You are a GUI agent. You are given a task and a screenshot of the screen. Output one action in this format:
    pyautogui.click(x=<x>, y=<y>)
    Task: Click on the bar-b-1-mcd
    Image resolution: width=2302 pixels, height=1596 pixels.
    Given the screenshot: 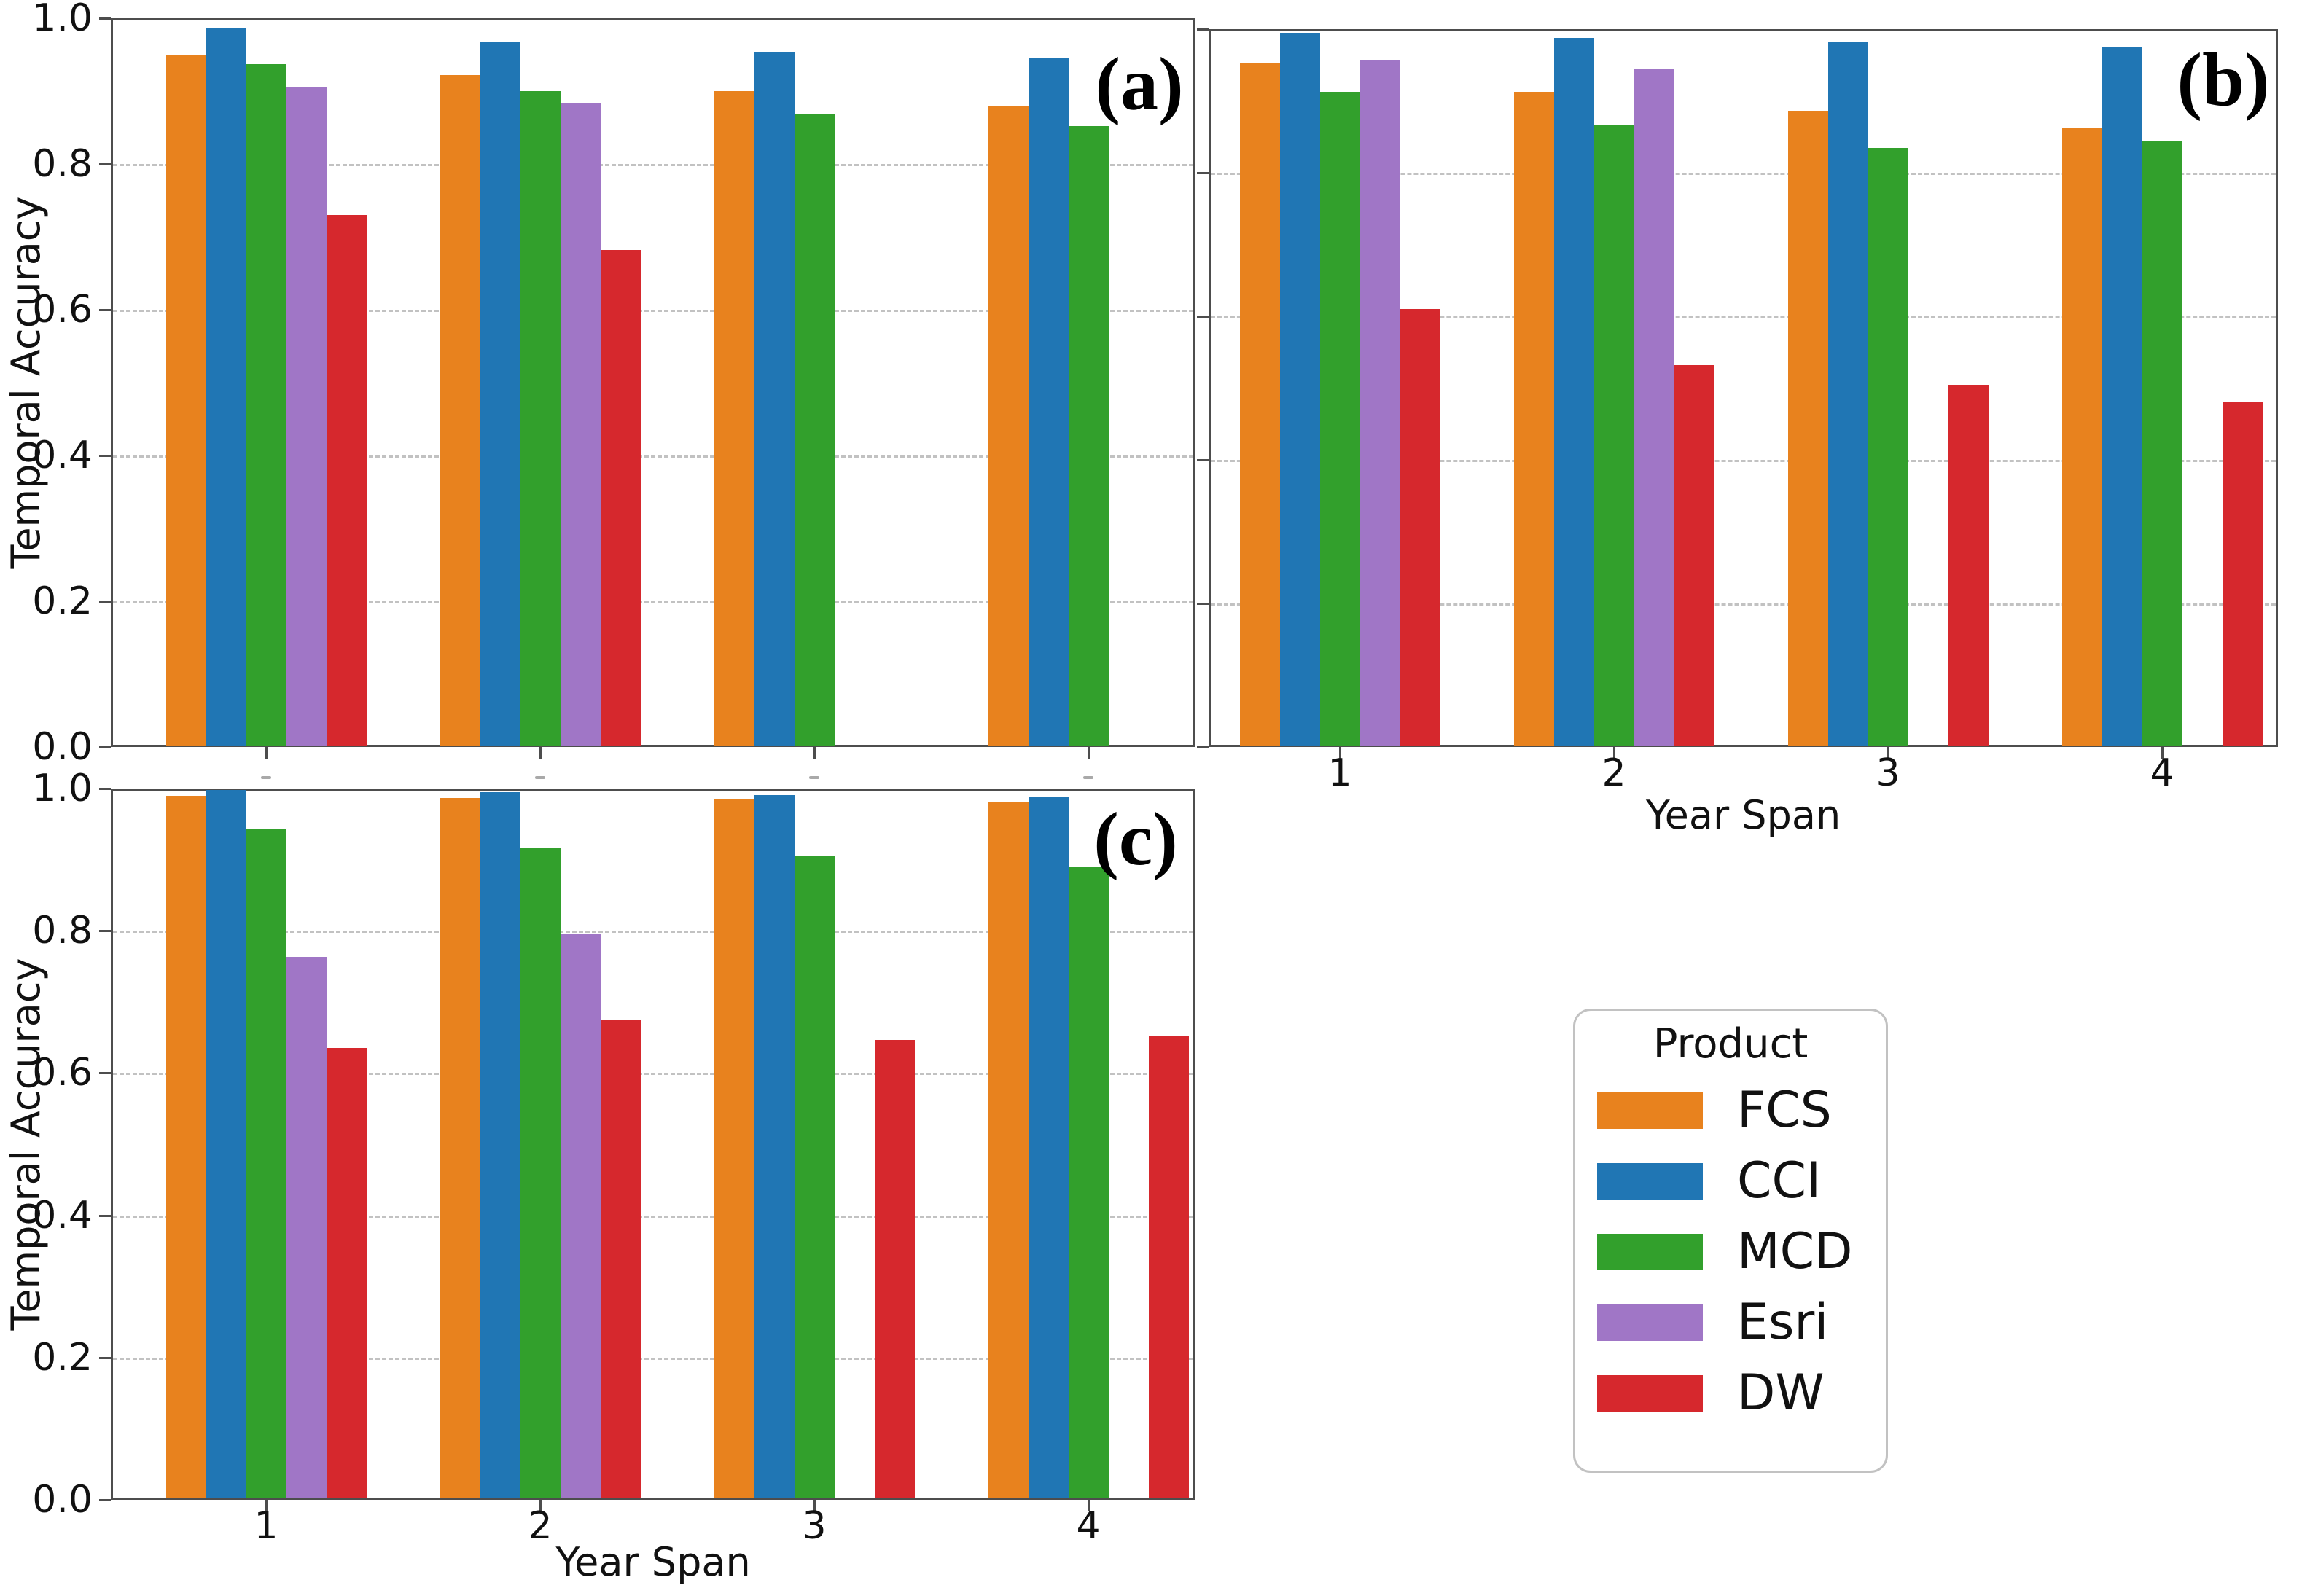 What is the action you would take?
    pyautogui.click(x=1339, y=418)
    